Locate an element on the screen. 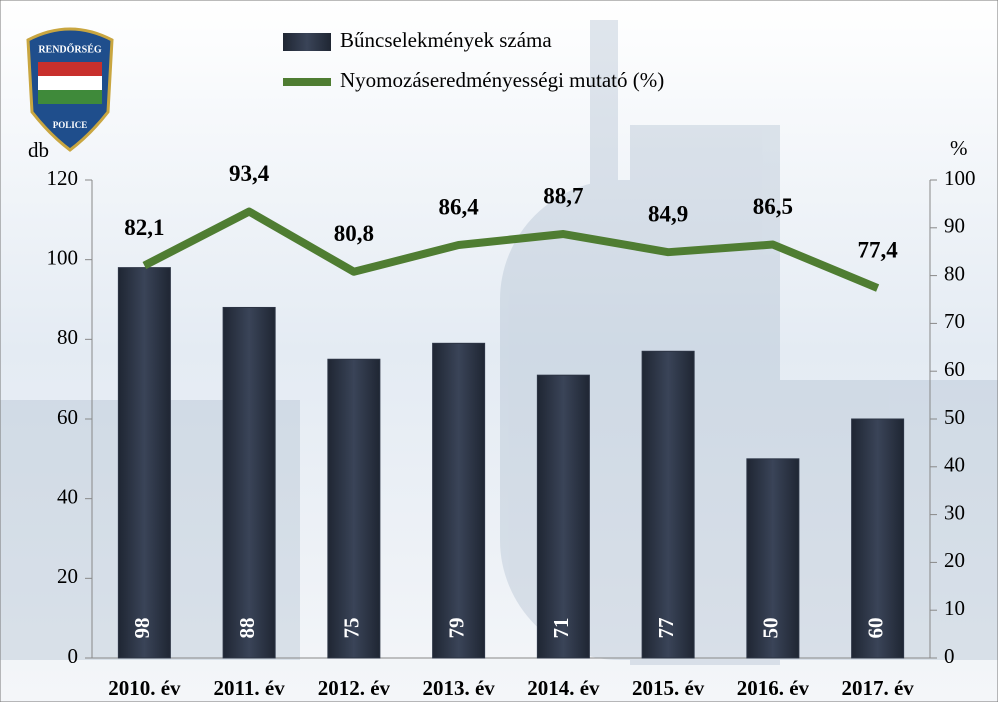 The width and height of the screenshot is (998, 707). legend-label: Bűncselekmények száma is located at coordinates (446, 40).